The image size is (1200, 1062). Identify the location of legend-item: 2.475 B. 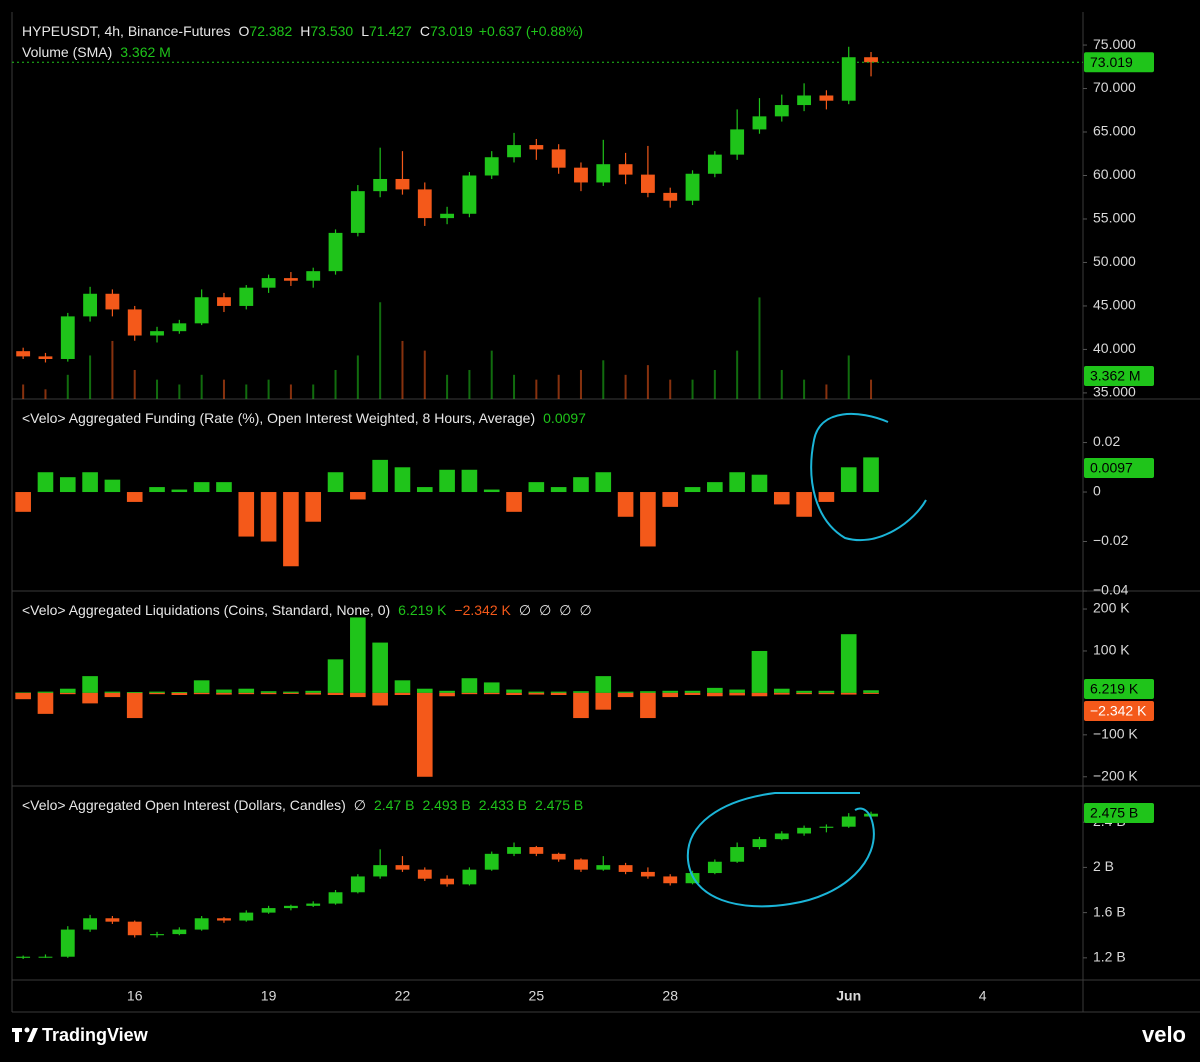
(559, 805).